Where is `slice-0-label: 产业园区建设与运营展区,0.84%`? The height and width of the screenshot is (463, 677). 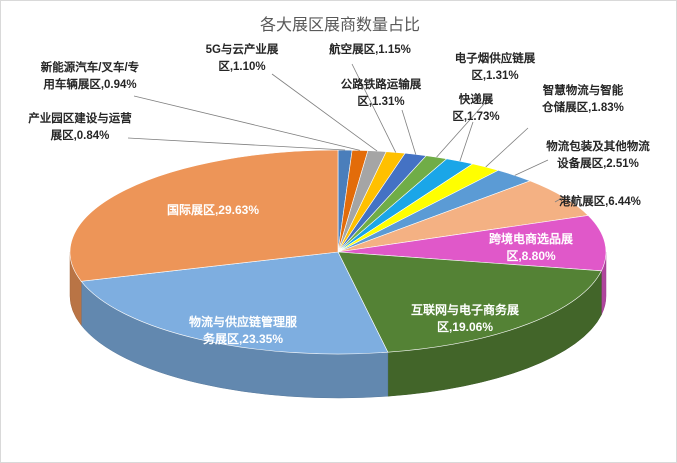 slice-0-label: 产业园区建设与运营展区,0.84% is located at coordinates (80, 126).